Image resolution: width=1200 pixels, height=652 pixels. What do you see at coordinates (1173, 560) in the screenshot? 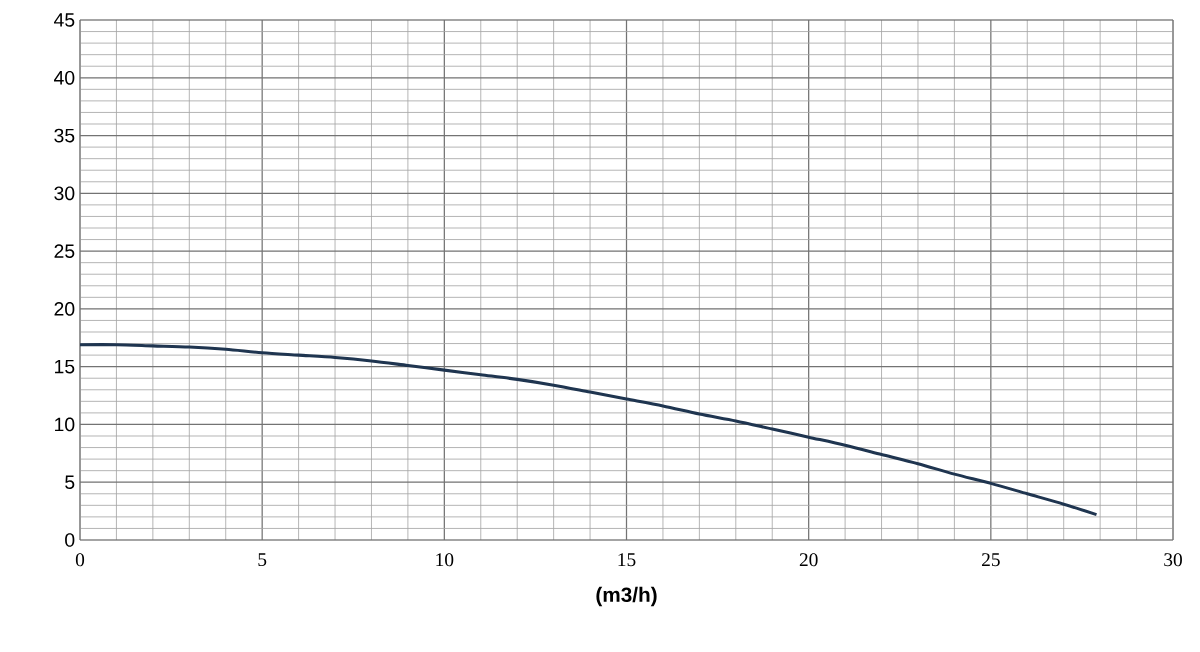
I see `x-tick-label: 30` at bounding box center [1173, 560].